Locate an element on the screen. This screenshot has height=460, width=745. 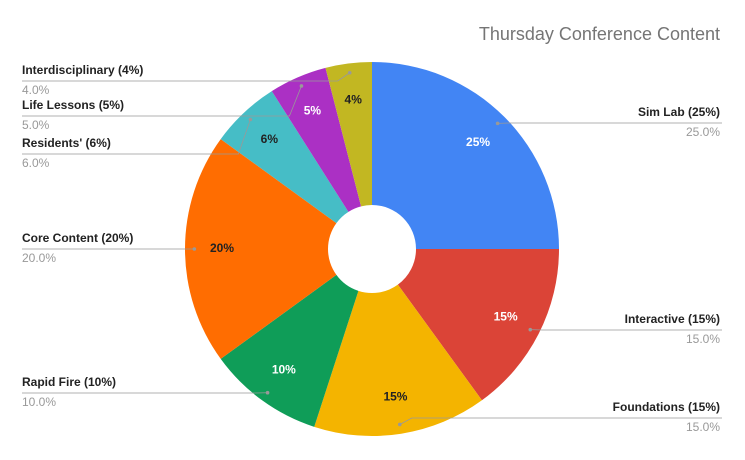
percent-label: 5.0% is located at coordinates (36, 125).